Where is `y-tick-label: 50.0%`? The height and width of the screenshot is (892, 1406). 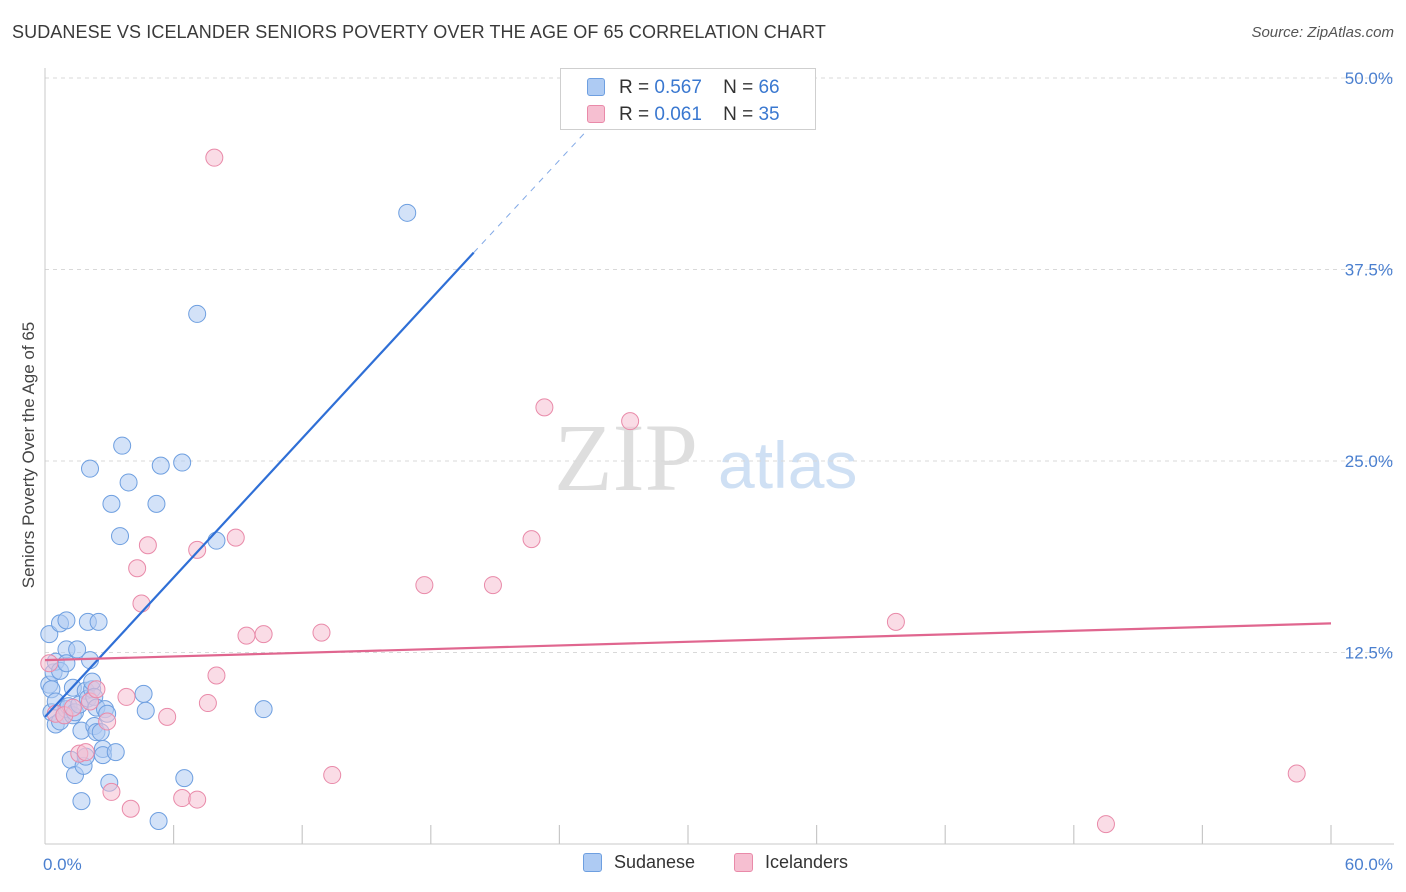 y-tick-label: 50.0% is located at coordinates (1369, 78).